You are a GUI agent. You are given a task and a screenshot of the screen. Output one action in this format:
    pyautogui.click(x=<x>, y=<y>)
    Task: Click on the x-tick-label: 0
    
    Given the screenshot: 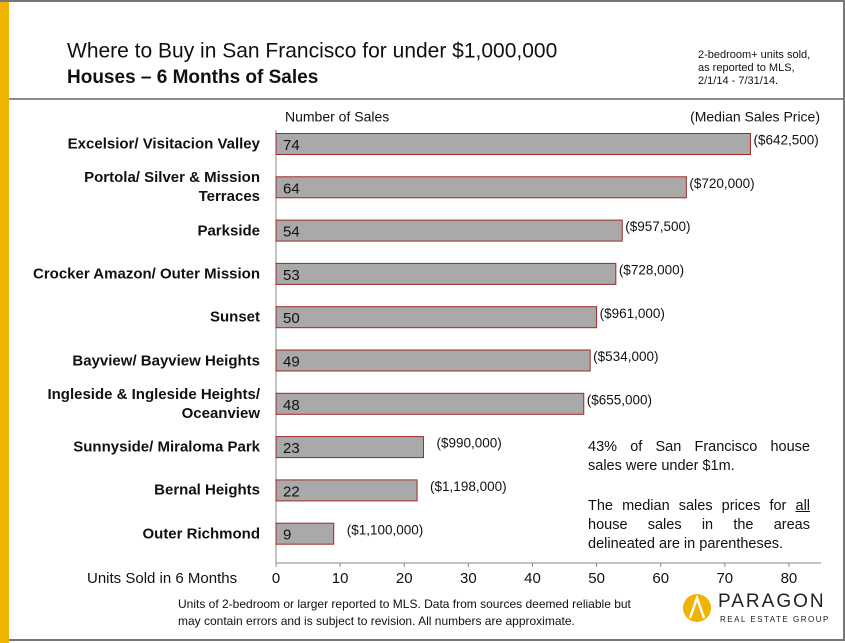 What is the action you would take?
    pyautogui.click(x=276, y=578)
    